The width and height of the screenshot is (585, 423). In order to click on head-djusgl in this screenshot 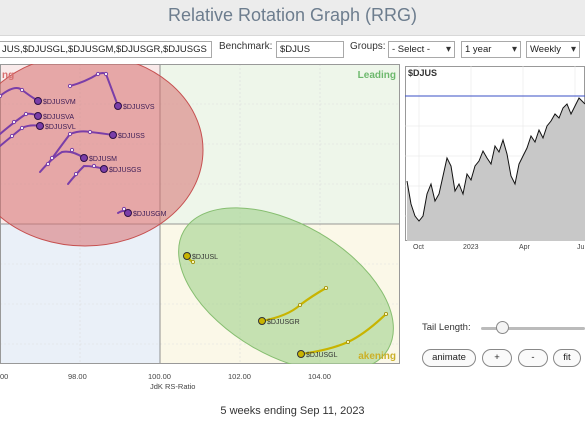, I will do `click(301, 354)`.